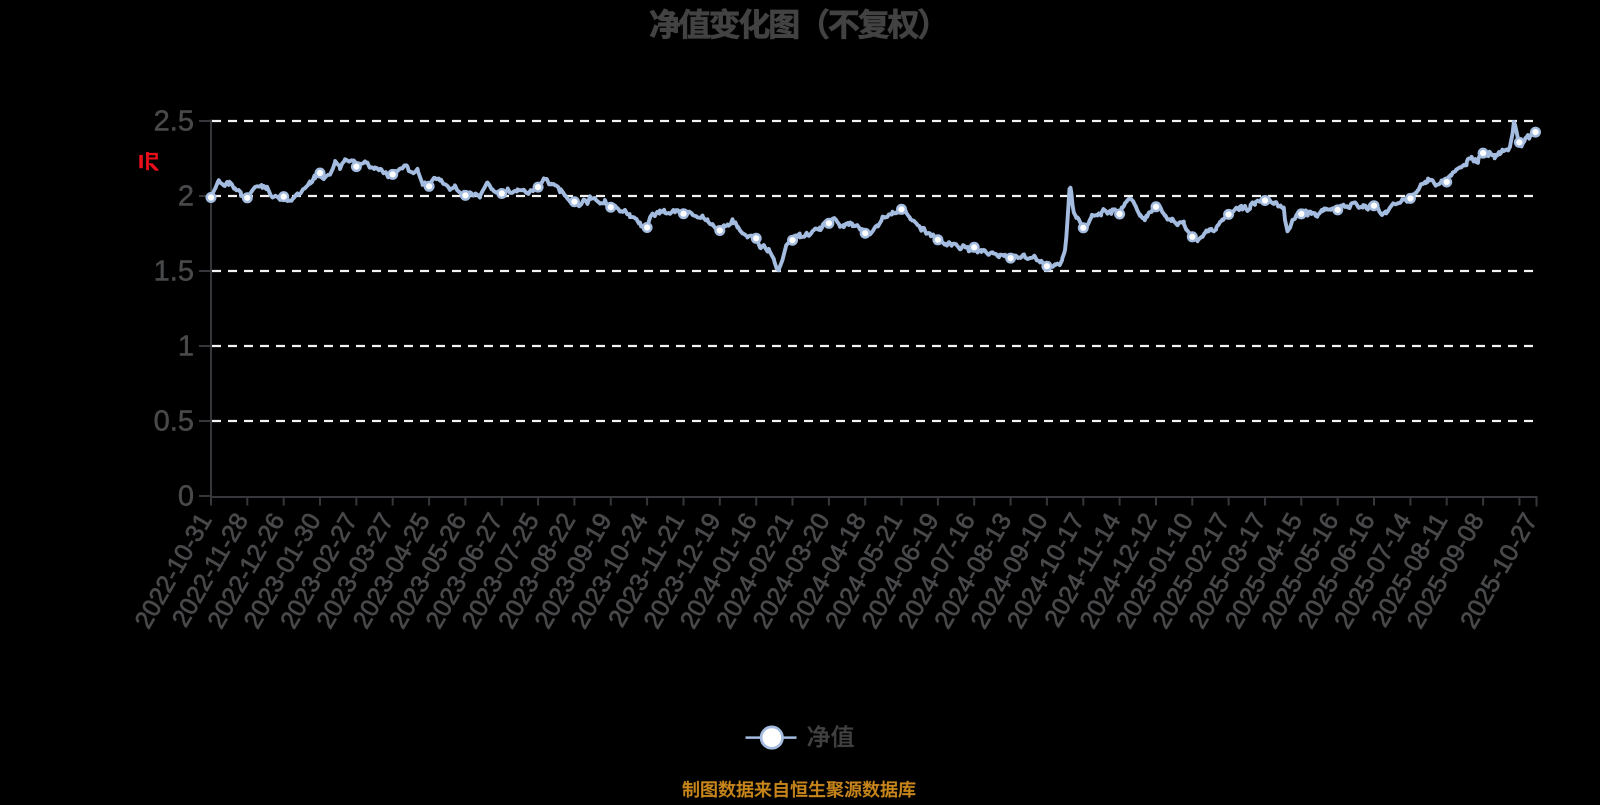  I want to click on svg-text: 2.5, so click(174, 122).